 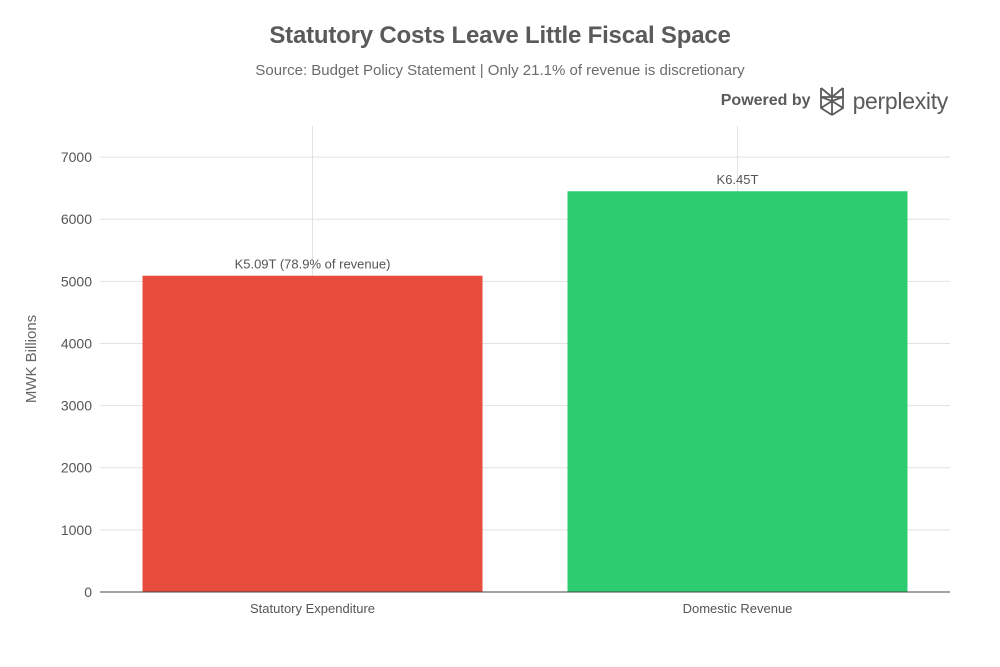 What do you see at coordinates (765, 100) in the screenshot?
I see `powered-by-label: Powered by` at bounding box center [765, 100].